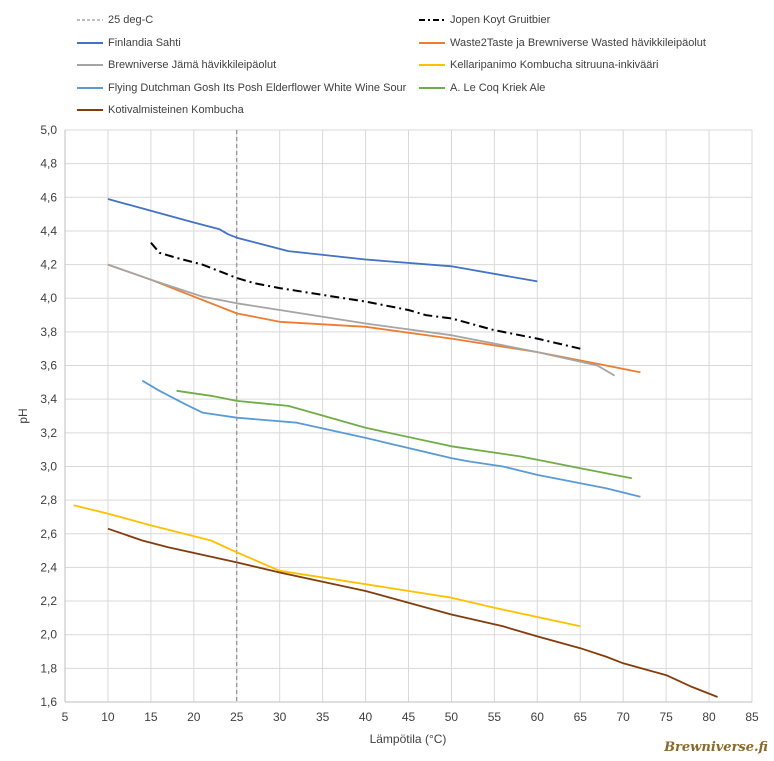 The height and width of the screenshot is (761, 774). What do you see at coordinates (192, 65) in the screenshot?
I see `legend-label: Brewniverse Jämä hävikkileipäolut` at bounding box center [192, 65].